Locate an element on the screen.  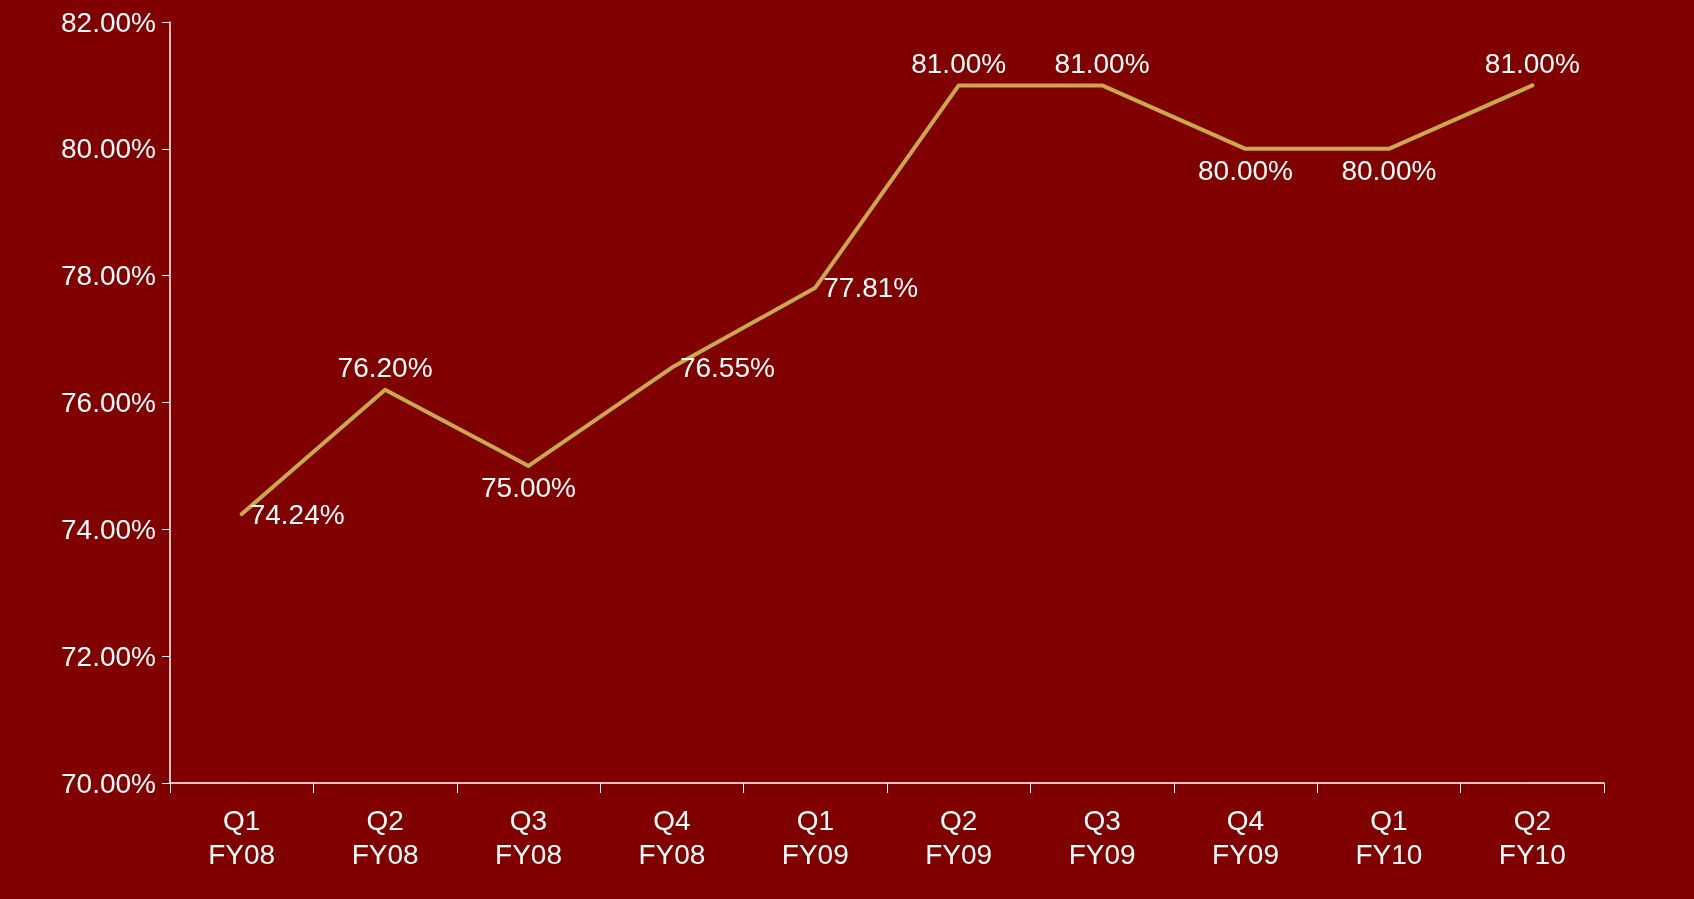
y-tick-label: 82.00% is located at coordinates (108, 22).